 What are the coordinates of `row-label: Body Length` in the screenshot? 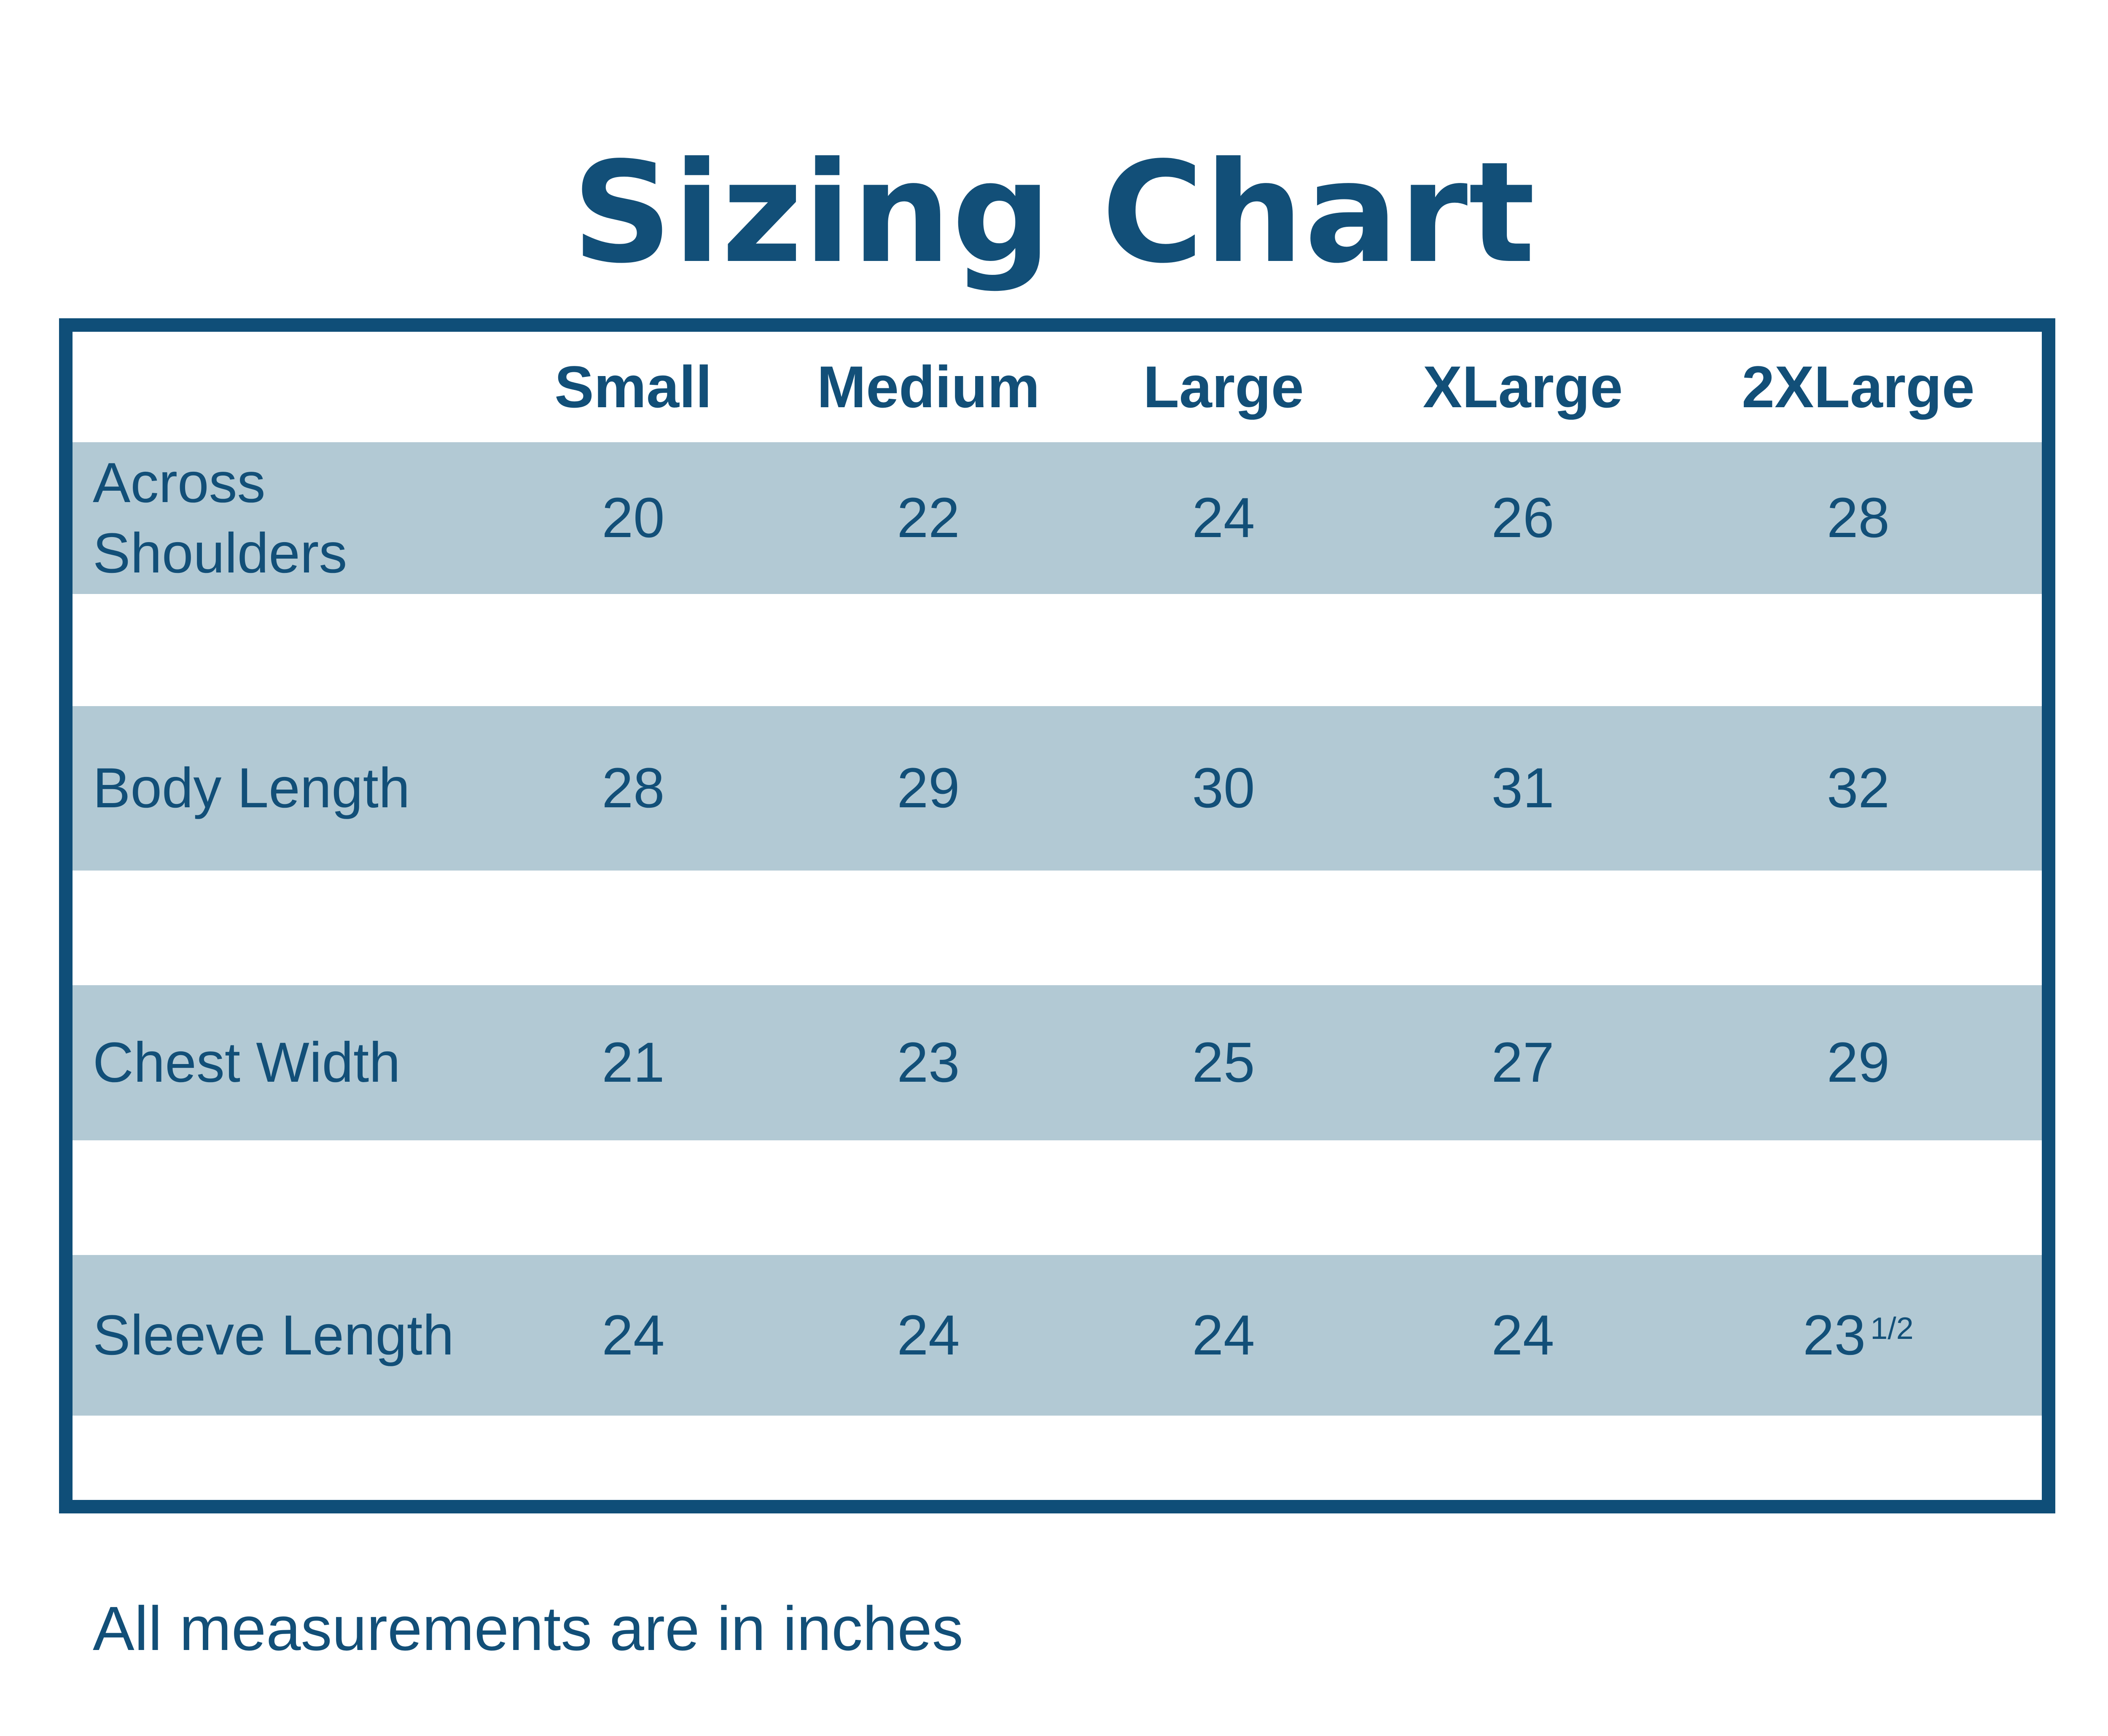 It's located at (252, 788).